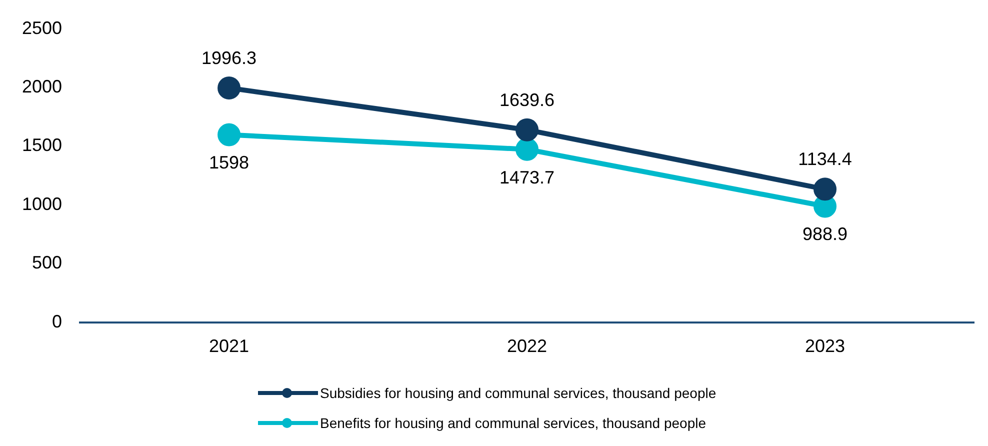 The width and height of the screenshot is (988, 446). I want to click on y-tick-label: 2000, so click(42, 86).